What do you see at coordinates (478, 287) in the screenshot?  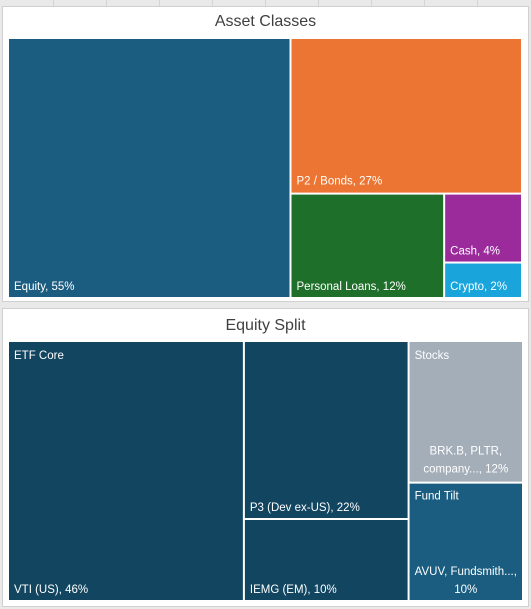 I see `tile-label-crypto: Crypto, 2%` at bounding box center [478, 287].